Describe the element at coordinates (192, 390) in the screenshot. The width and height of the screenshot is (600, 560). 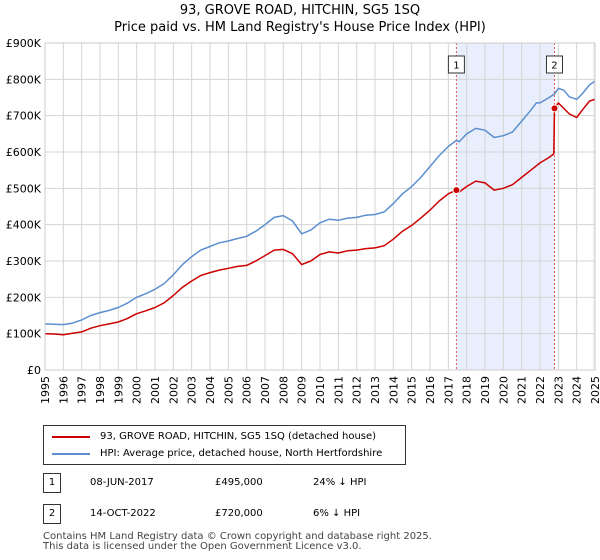
I see `x-tick-label: 2003` at that location.